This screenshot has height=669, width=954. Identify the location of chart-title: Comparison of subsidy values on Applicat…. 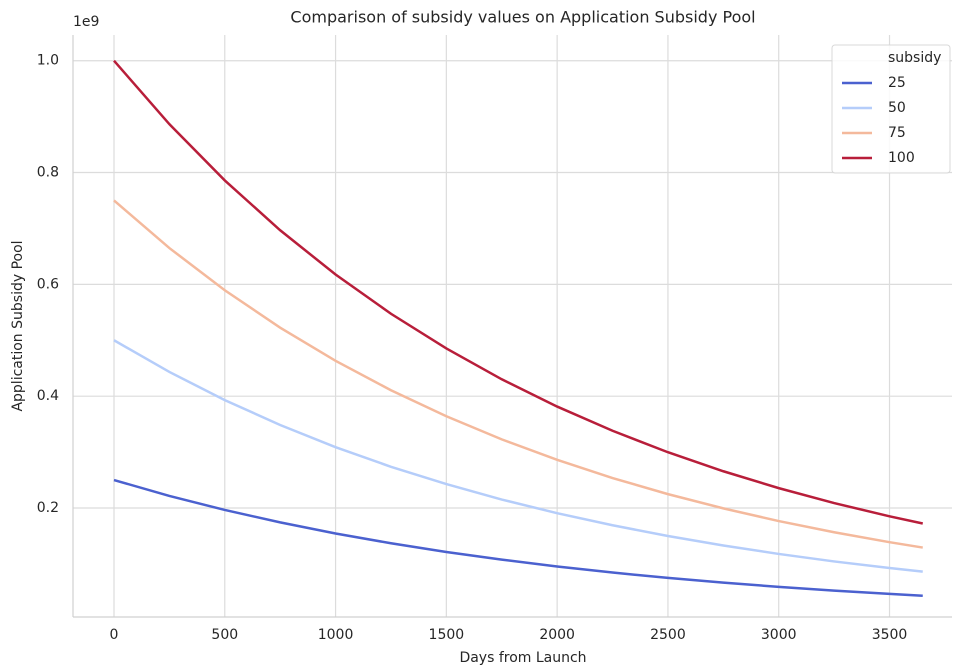
(522, 17).